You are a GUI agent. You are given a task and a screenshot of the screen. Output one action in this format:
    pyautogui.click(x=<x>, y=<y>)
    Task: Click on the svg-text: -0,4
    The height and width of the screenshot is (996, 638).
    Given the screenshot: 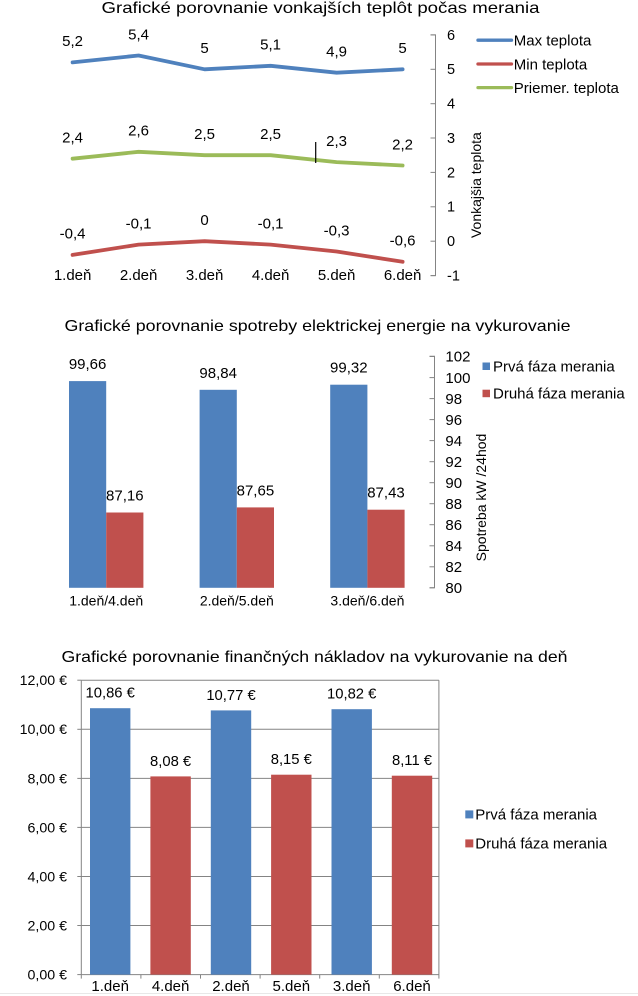 What is the action you would take?
    pyautogui.click(x=73, y=234)
    